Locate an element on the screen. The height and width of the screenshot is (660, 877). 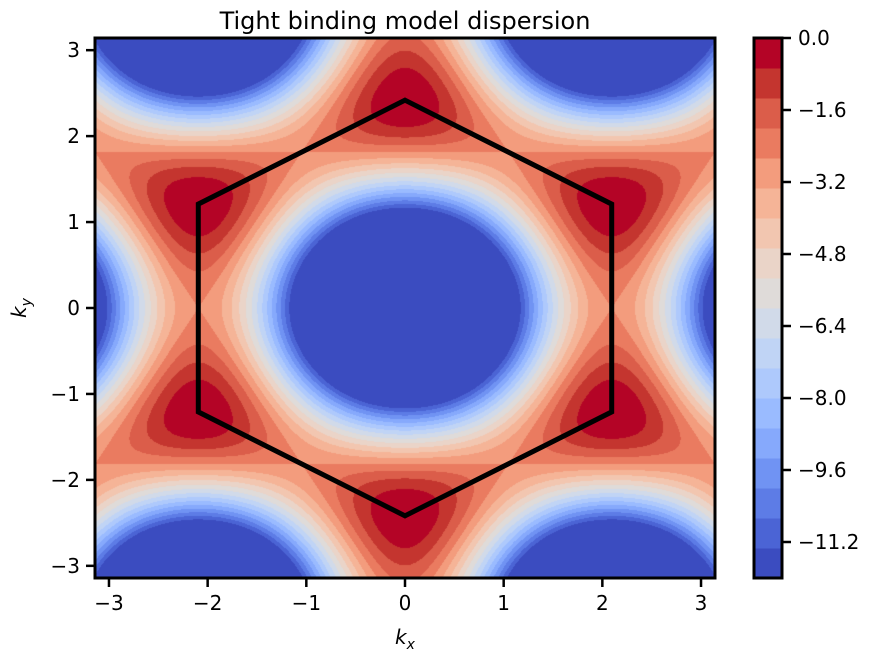
colorbar-tick-label: −6.4 is located at coordinates (822, 326).